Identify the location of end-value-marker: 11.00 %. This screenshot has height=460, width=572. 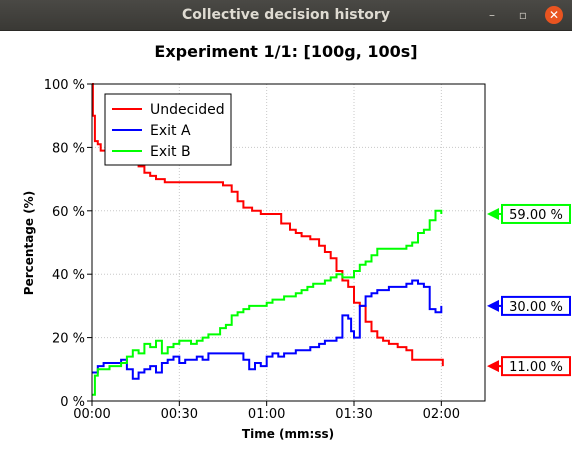
(529, 366).